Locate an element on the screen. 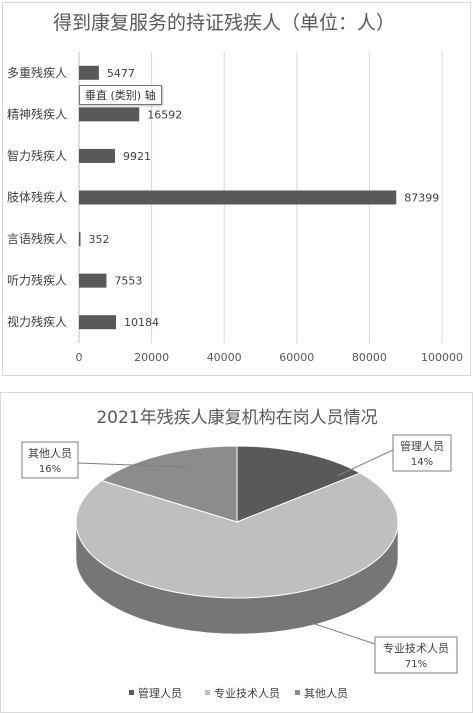 This screenshot has width=473, height=713. data-label: 5477 is located at coordinates (121, 73).